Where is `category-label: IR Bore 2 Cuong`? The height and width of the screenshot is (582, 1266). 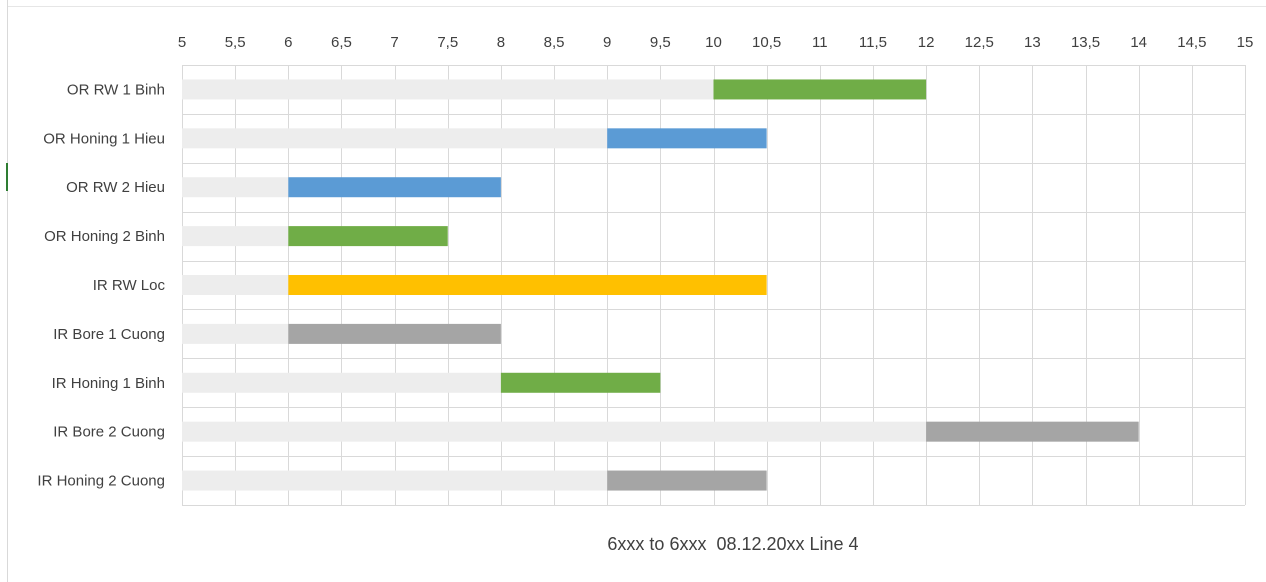 category-label: IR Bore 2 Cuong is located at coordinates (109, 432).